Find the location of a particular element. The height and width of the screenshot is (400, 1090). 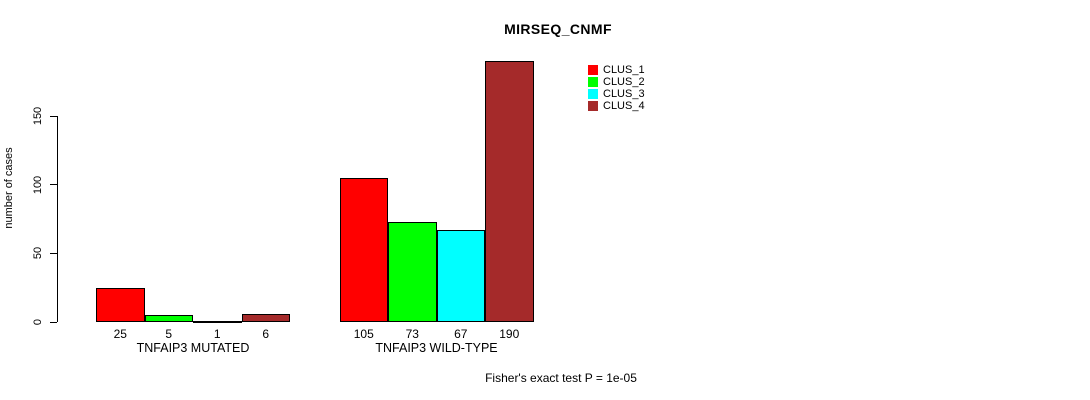

y-axis-label: number of cases is located at coordinates (9, 188).